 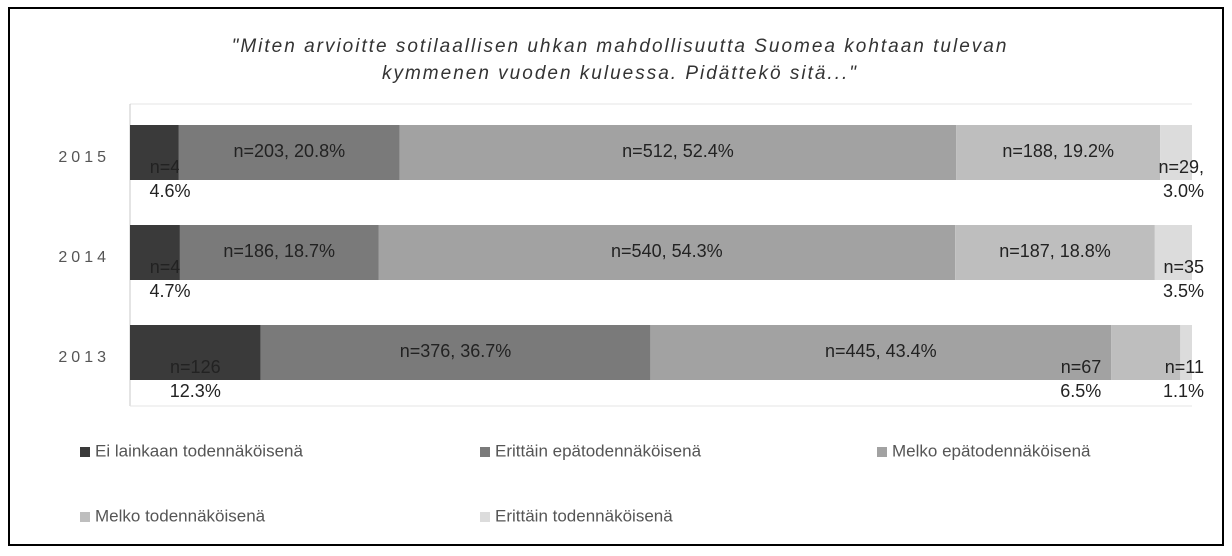 What do you see at coordinates (84, 257) in the screenshot?
I see `y-tick-label: 2014` at bounding box center [84, 257].